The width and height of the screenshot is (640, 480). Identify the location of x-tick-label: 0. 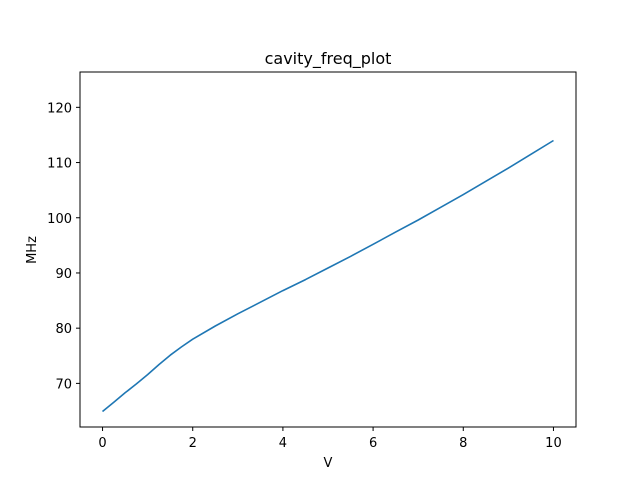
(102, 443).